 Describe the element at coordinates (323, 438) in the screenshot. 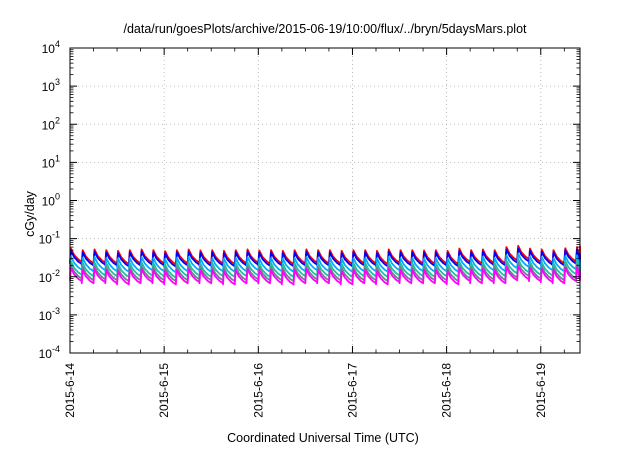

I see `x-axis-label: Coordinated Universal Time (UTC)` at that location.